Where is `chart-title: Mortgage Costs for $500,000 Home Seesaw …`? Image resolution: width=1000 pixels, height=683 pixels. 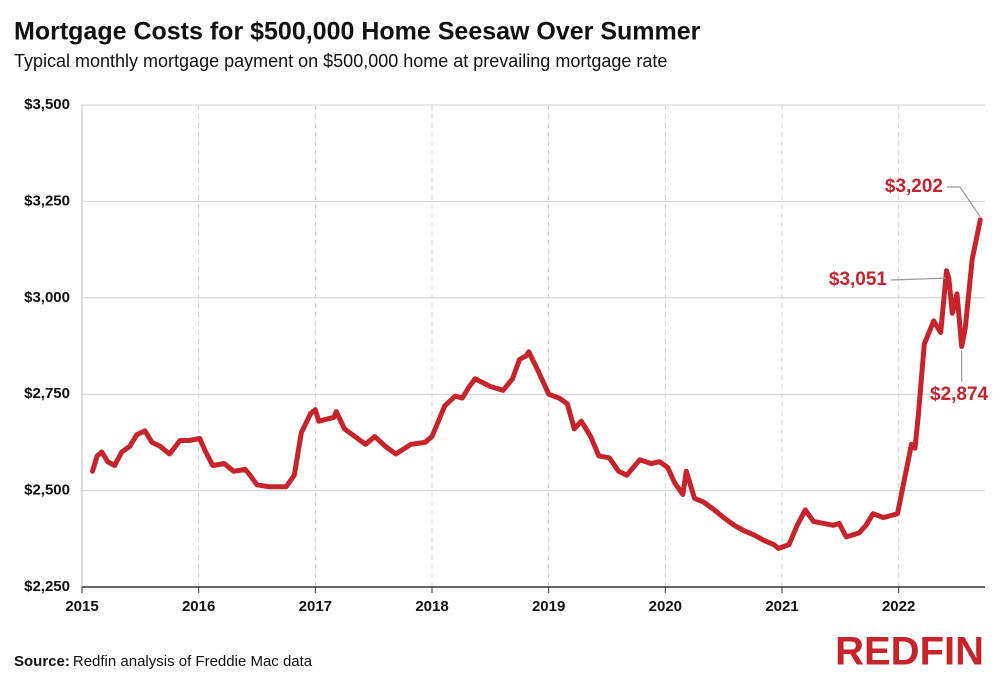 chart-title: Mortgage Costs for $500,000 Home Seesaw … is located at coordinates (357, 32).